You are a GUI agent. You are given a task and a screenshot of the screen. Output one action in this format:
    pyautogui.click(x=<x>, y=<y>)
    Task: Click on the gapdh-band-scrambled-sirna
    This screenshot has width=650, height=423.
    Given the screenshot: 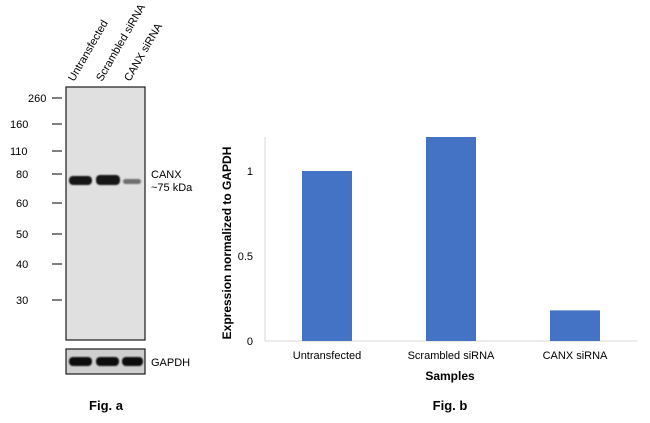 What is the action you would take?
    pyautogui.click(x=107, y=361)
    